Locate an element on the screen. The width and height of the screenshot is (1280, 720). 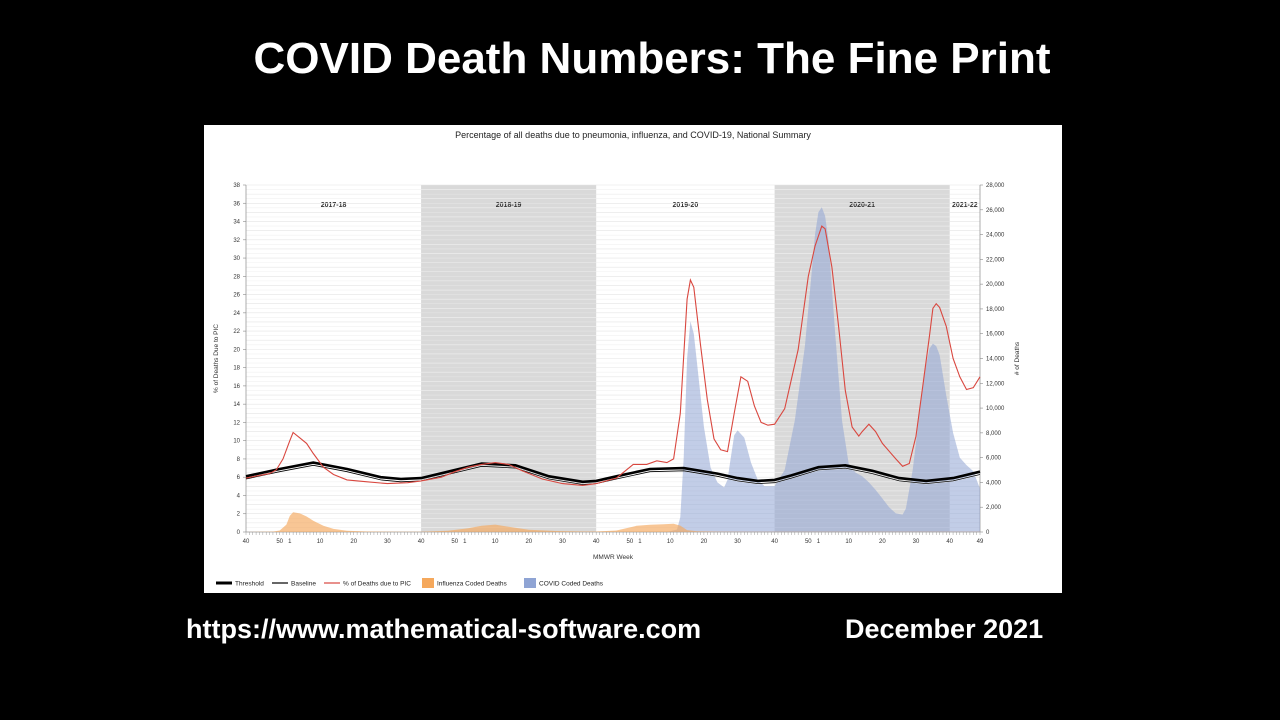
season-label-3: 2020-21 is located at coordinates (862, 205).